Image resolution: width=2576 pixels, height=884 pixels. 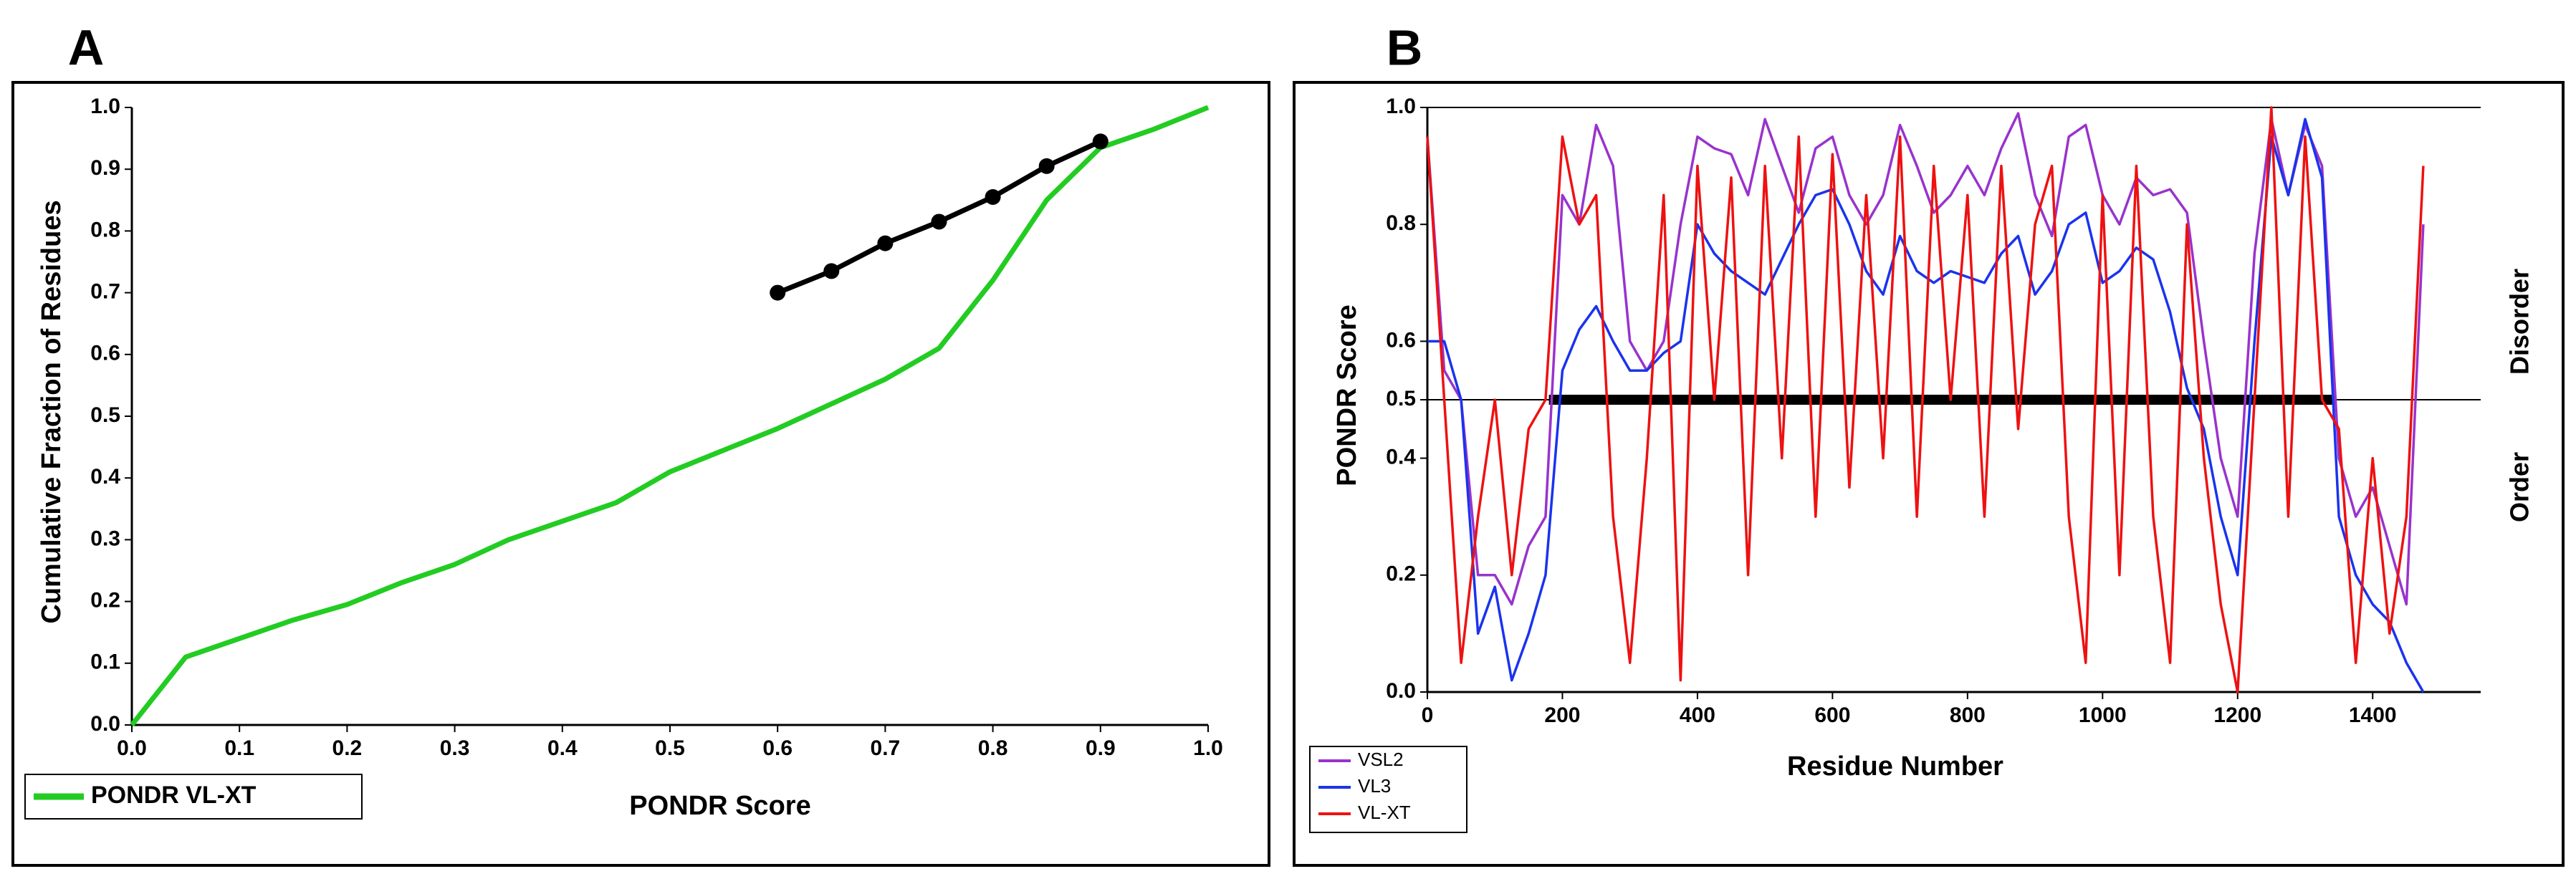 I want to click on side-label: Order, so click(x=2519, y=487).